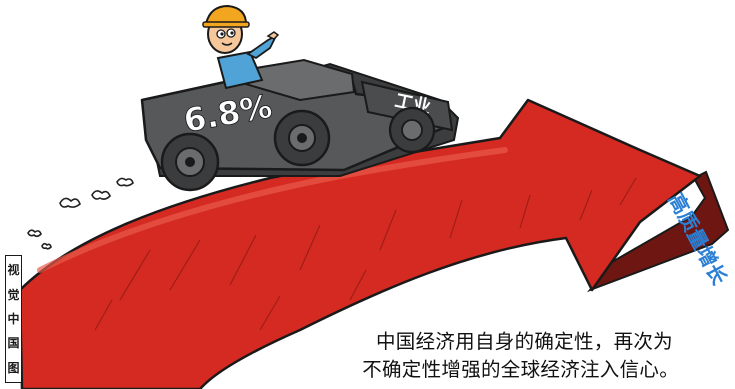 This screenshot has height=389, width=735. I want to click on back-wheel, so click(412, 130).